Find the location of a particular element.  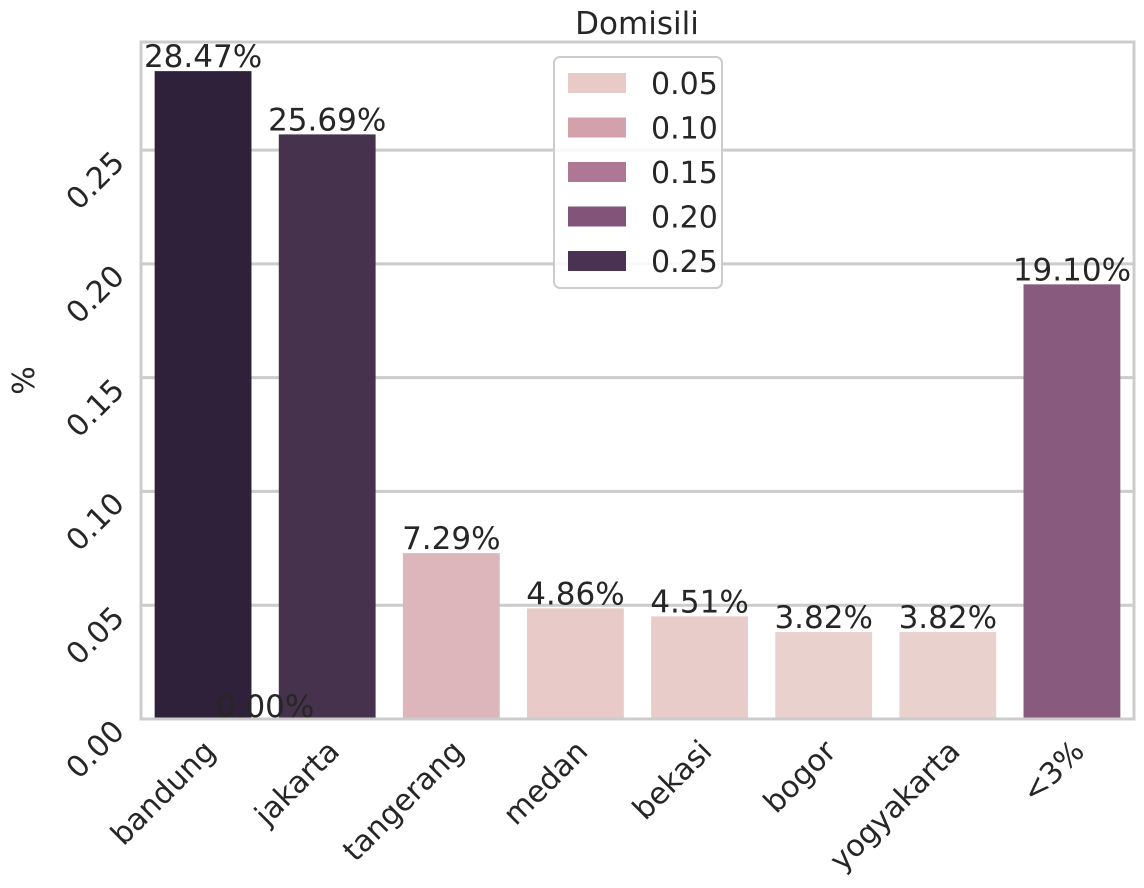

y-tick-label: 0.05 is located at coordinates (96, 636).